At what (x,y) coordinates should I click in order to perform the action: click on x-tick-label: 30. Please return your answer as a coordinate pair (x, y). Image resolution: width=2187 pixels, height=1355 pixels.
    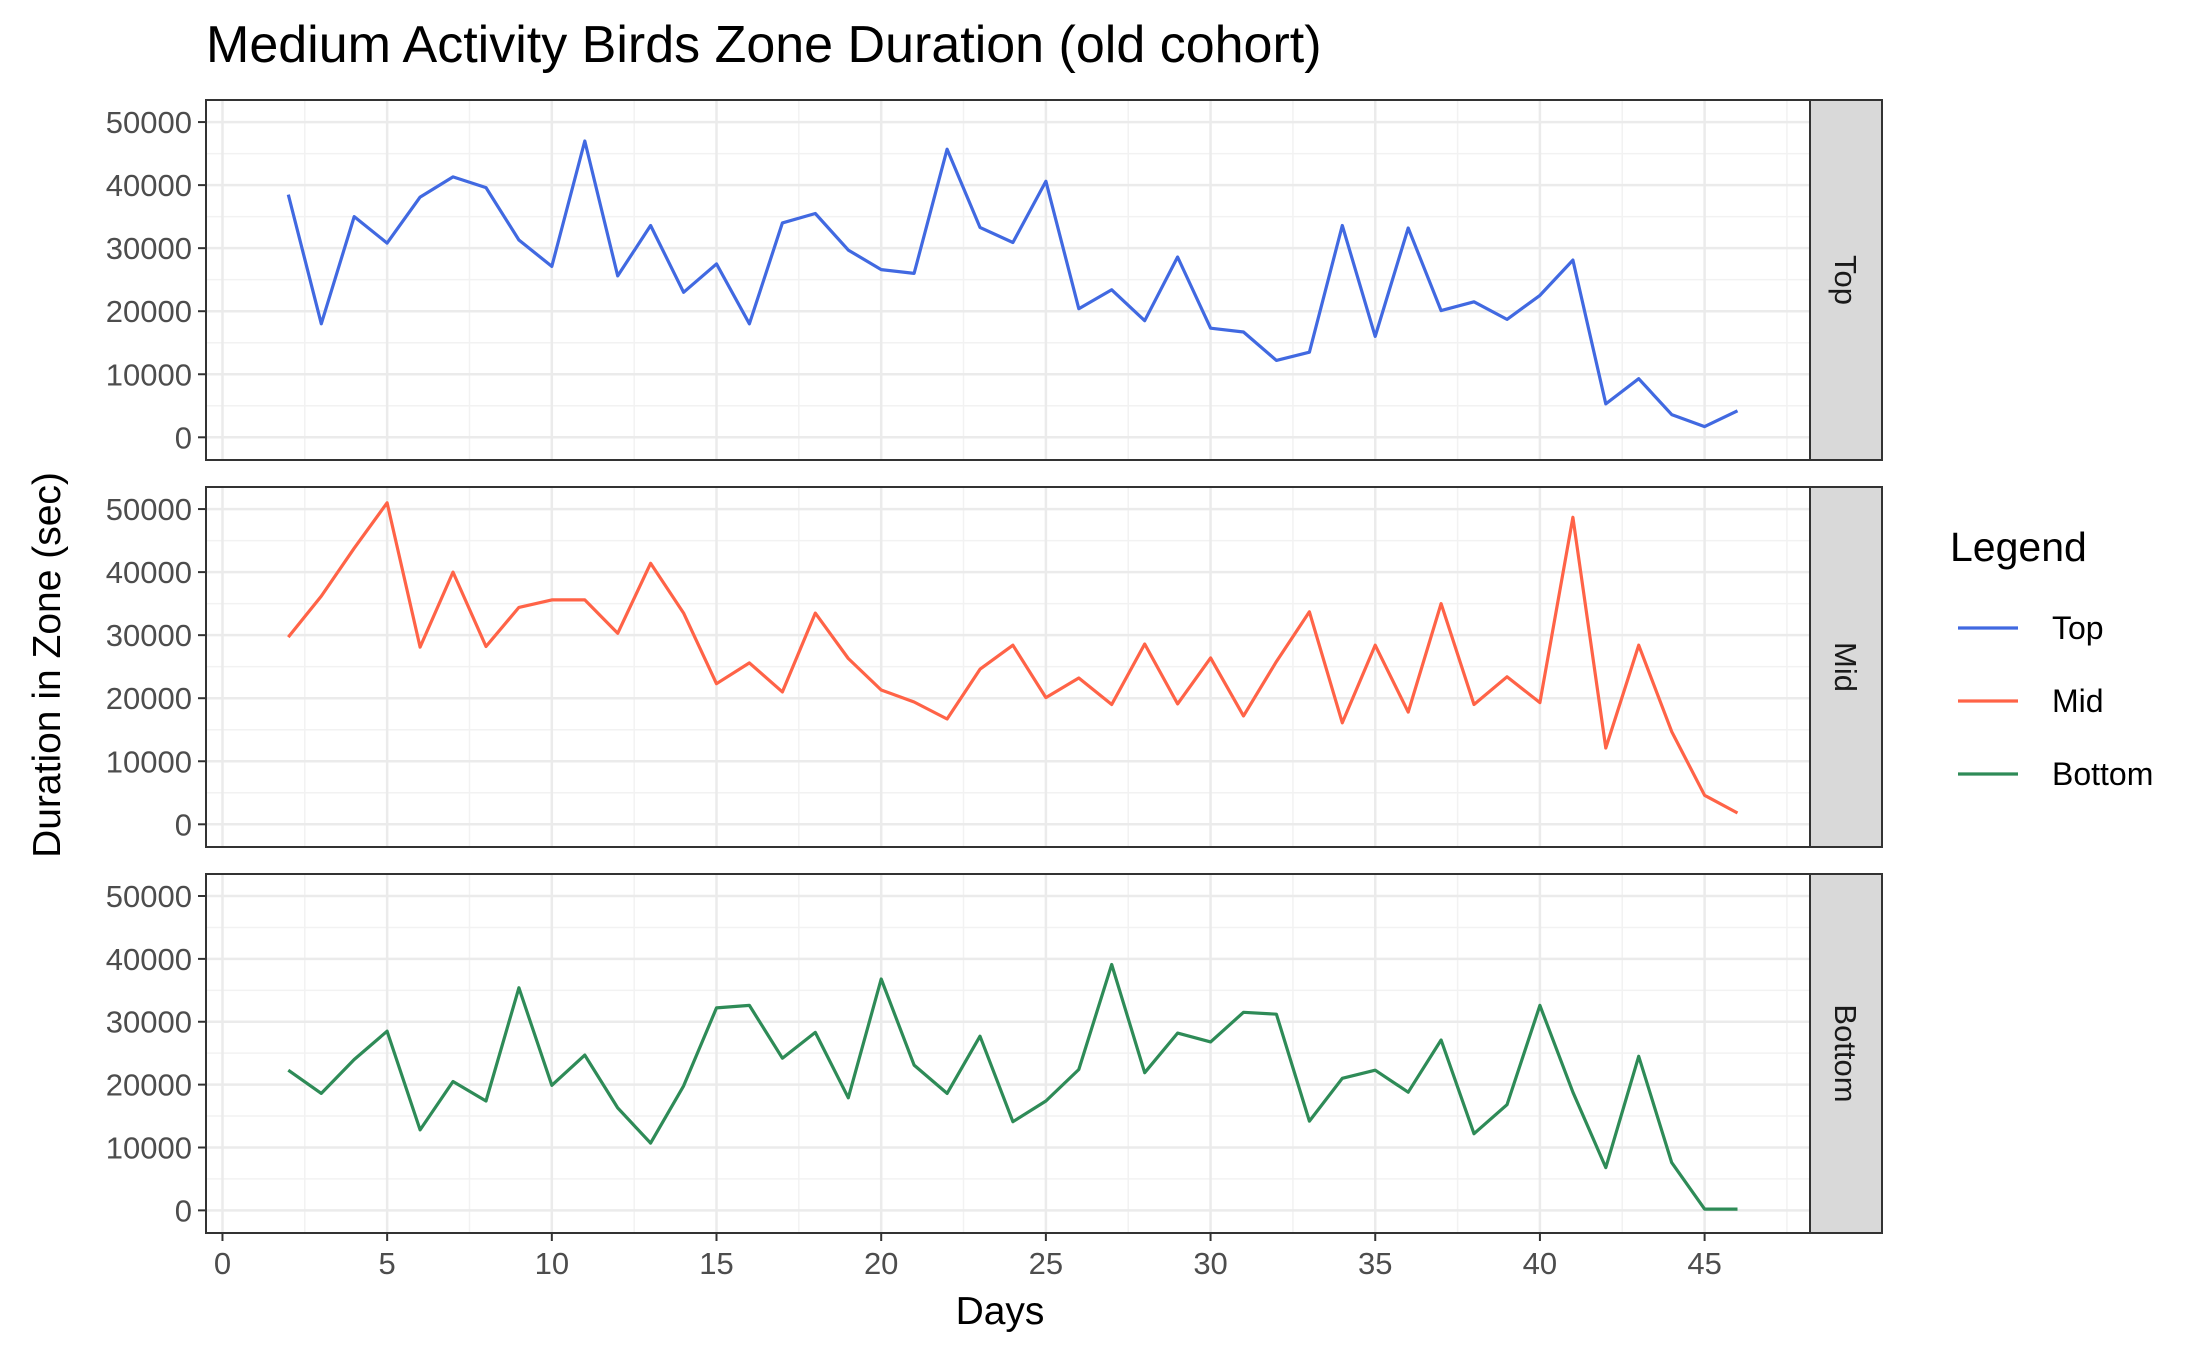
    Looking at the image, I should click on (1210, 1263).